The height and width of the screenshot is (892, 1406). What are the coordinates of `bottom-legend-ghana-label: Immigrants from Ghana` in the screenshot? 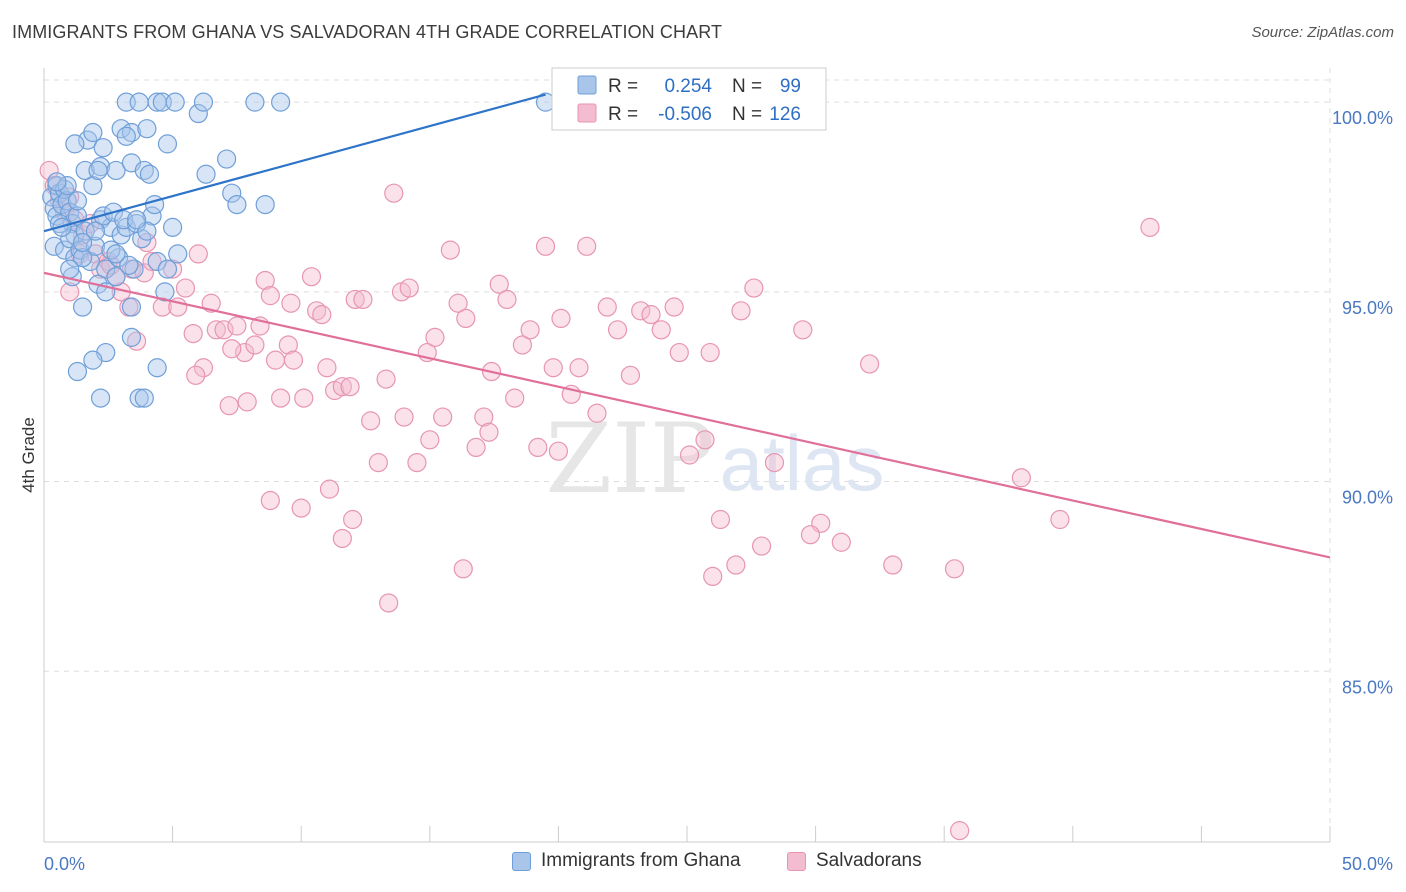 It's located at (641, 860).